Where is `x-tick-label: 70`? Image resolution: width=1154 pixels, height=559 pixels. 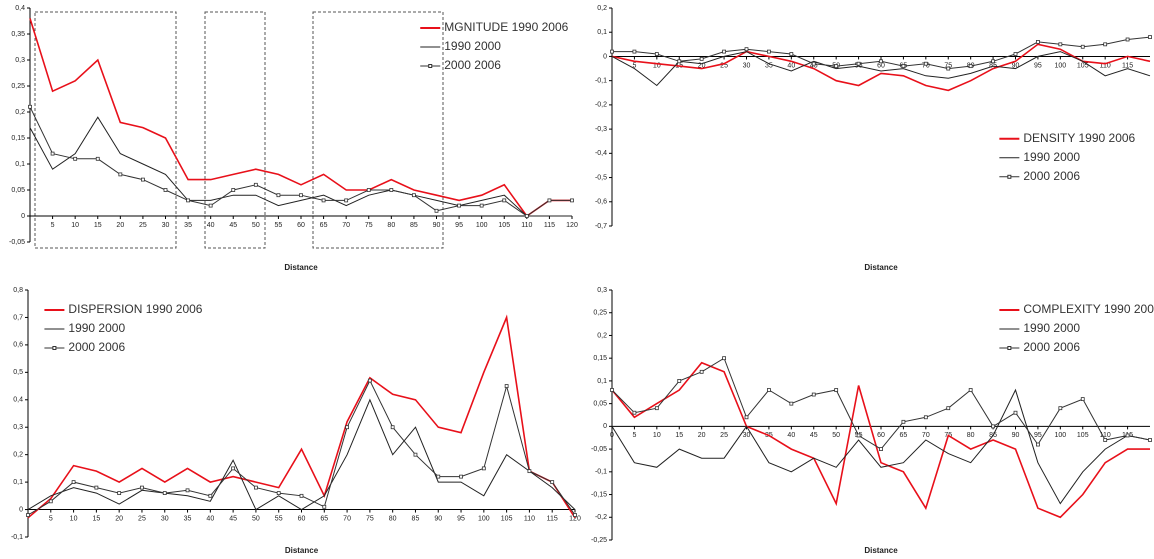 x-tick-label: 70 is located at coordinates (926, 435).